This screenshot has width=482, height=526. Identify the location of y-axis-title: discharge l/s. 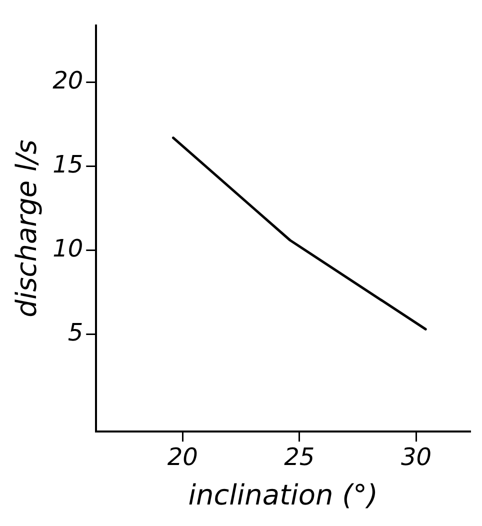
(27, 229).